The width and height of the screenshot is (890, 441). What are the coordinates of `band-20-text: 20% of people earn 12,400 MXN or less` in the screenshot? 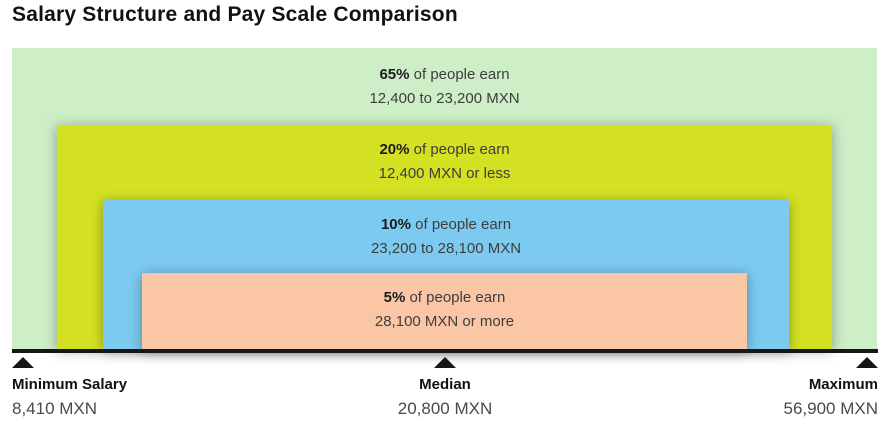 It's located at (444, 155).